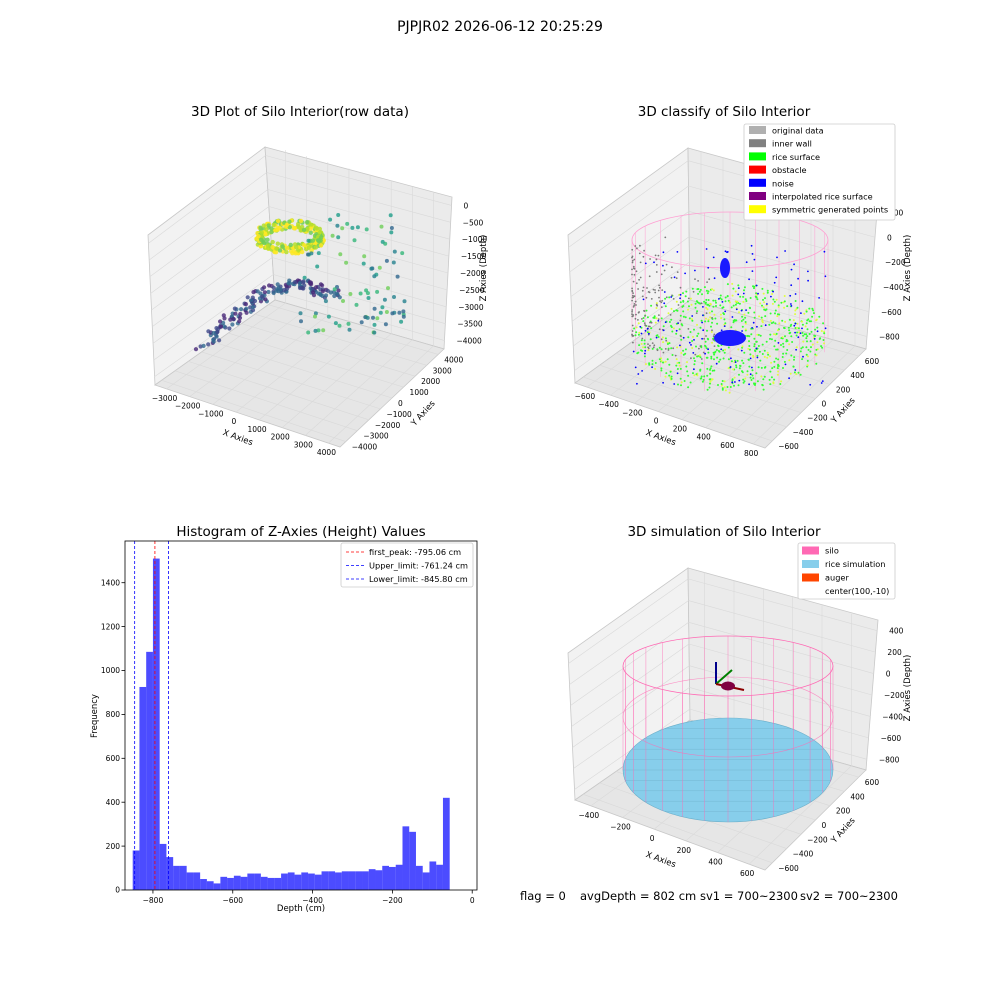 This screenshot has width=1000, height=1000. Describe the element at coordinates (715, 862) in the screenshot. I see `sim-x-tick-label: 400` at that location.